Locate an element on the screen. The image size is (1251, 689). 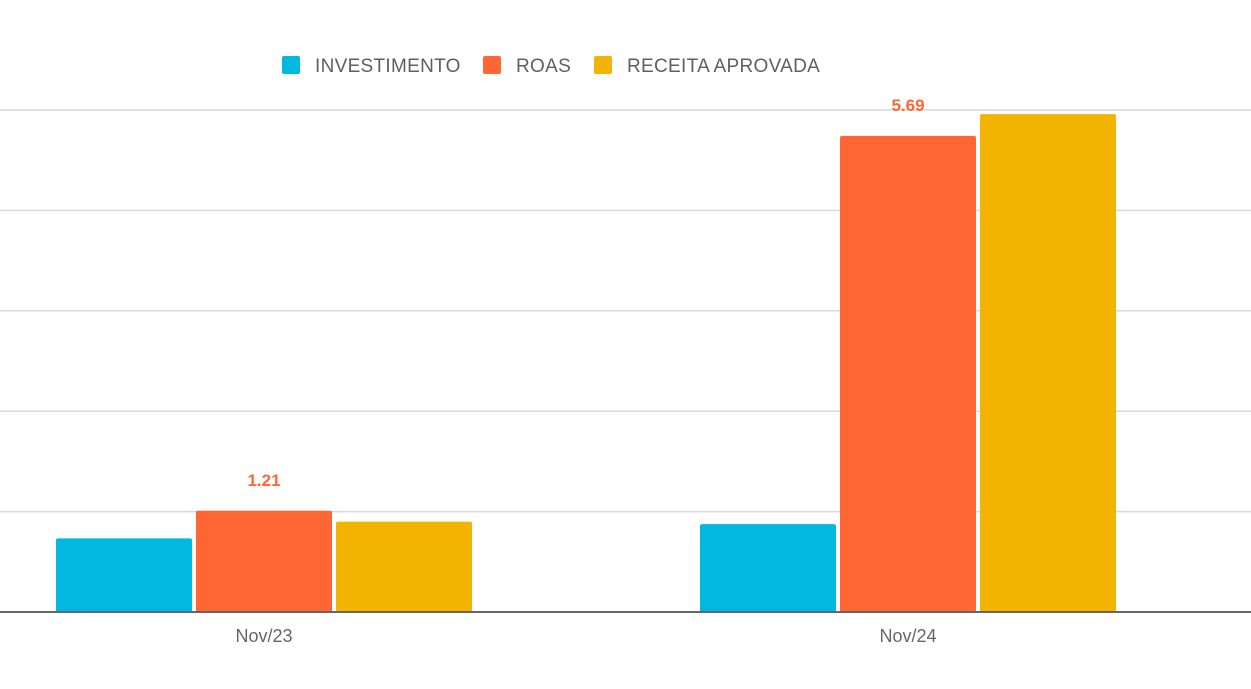
legend-label: RECEITA APROVADA is located at coordinates (723, 66).